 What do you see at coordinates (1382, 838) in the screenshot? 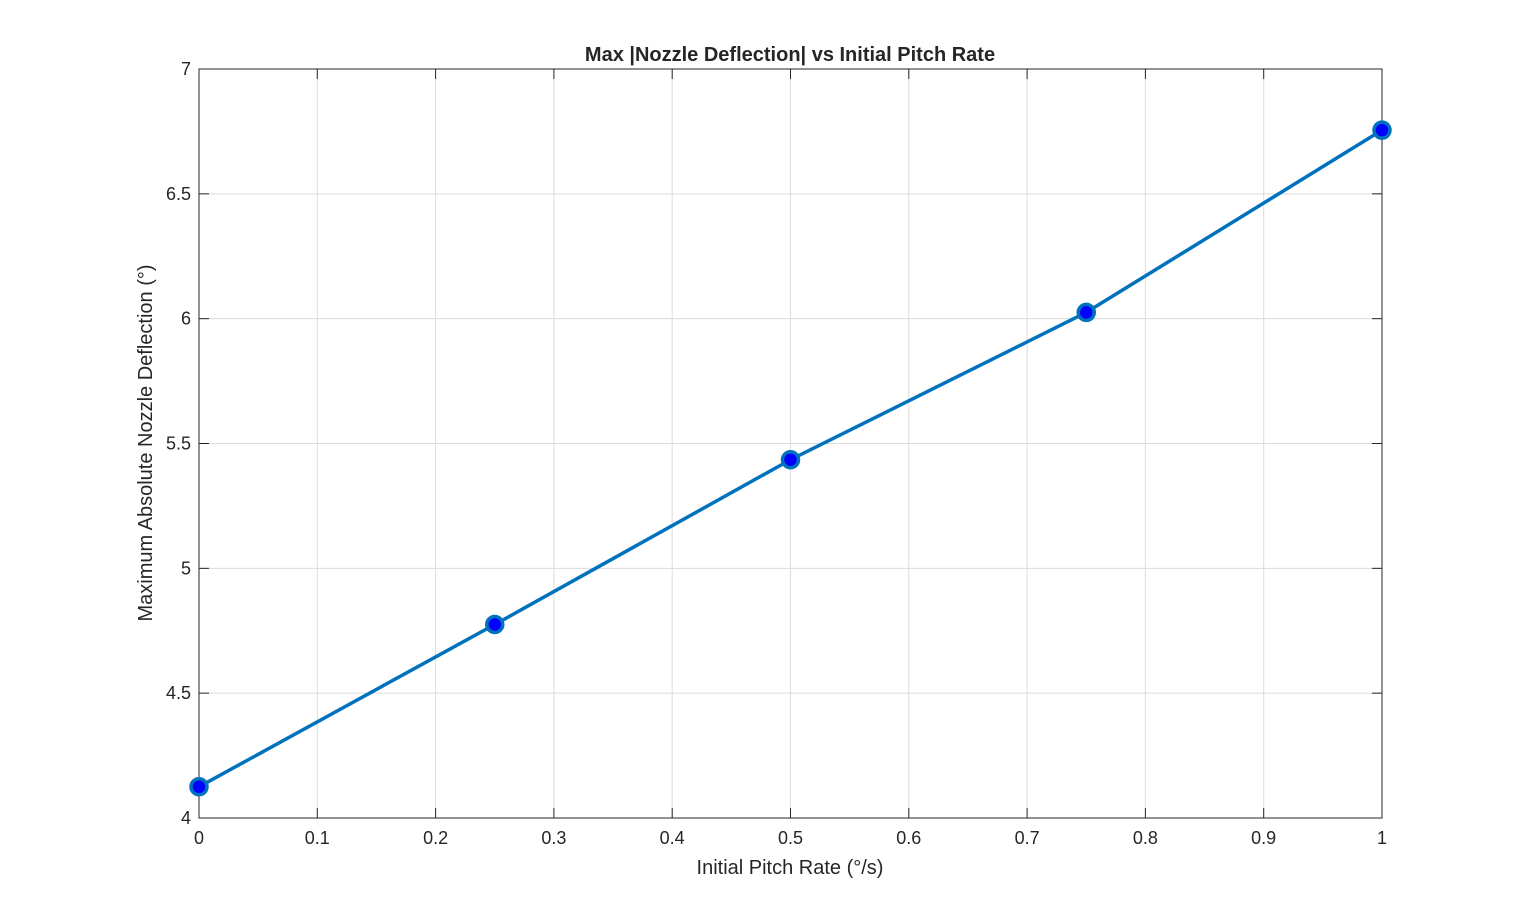
I see `x-tick-label: 1` at bounding box center [1382, 838].